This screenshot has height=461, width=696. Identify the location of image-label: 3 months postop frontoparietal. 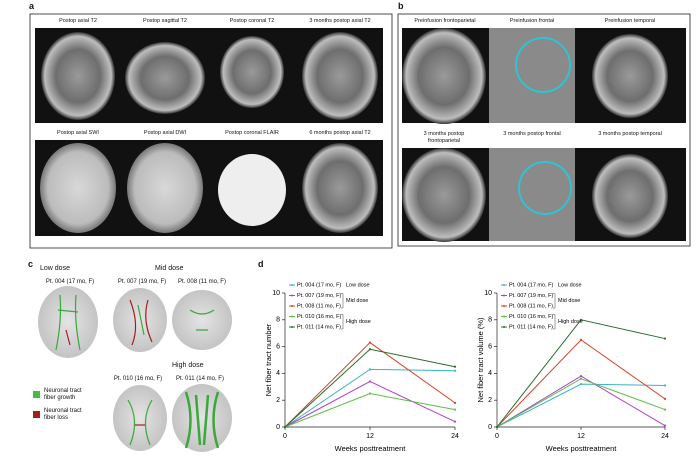
(444, 137).